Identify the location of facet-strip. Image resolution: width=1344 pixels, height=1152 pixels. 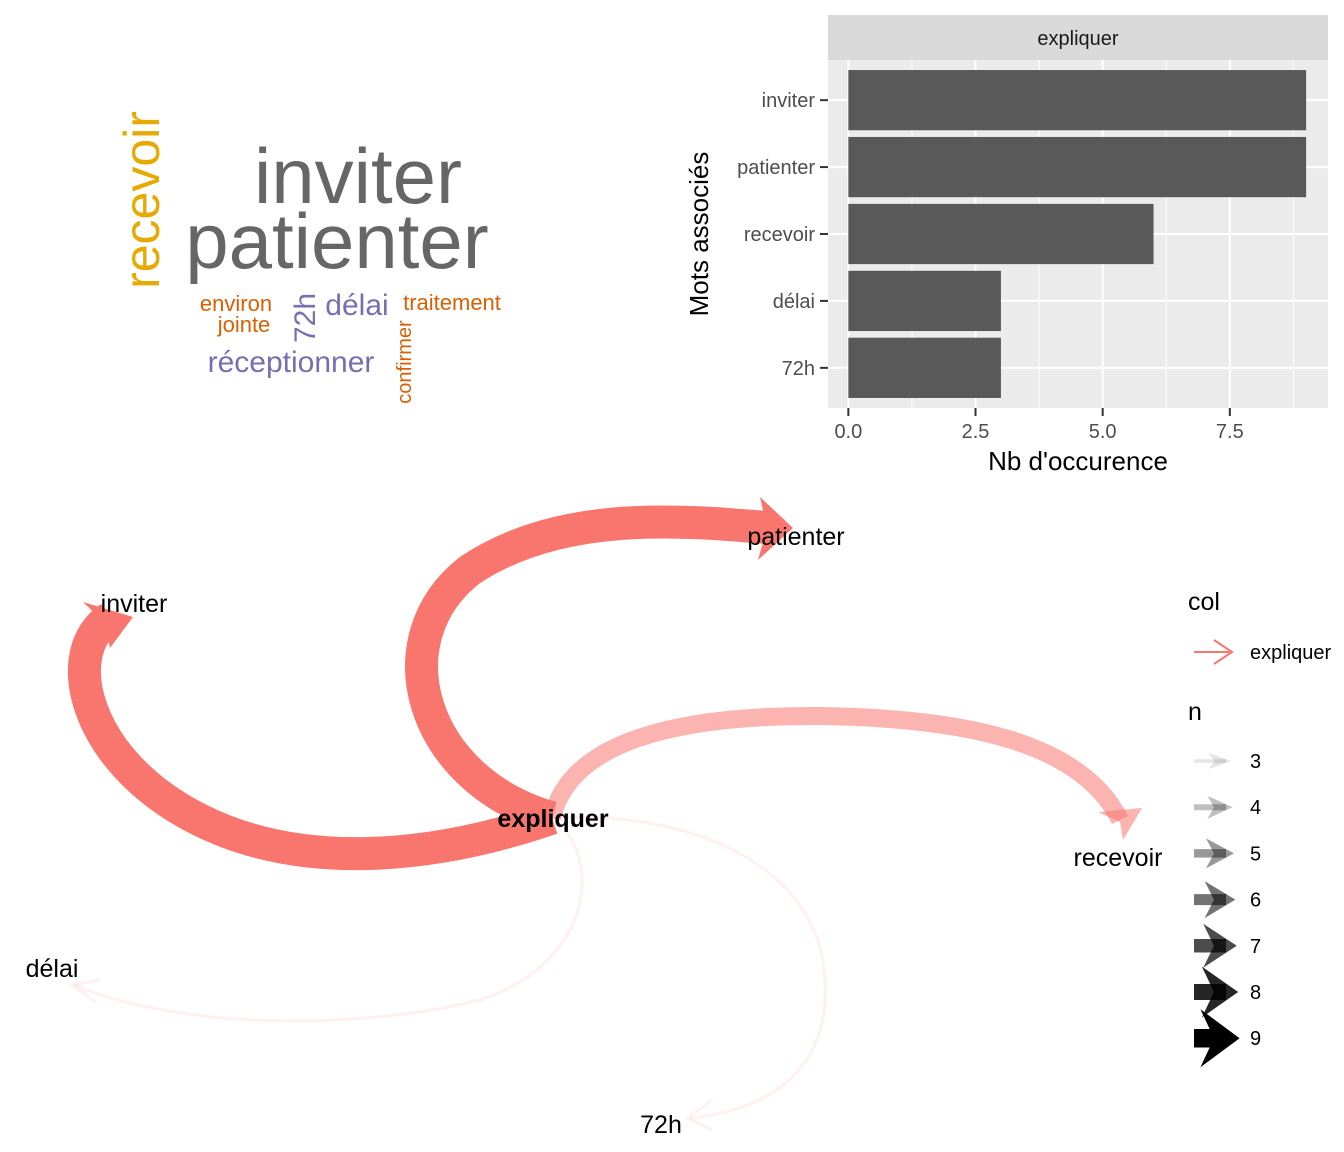
(1078, 37).